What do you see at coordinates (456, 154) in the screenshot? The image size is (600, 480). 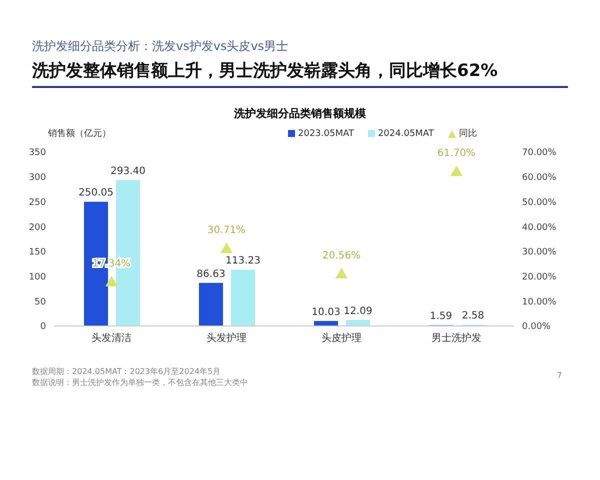 I see `data-label: 61.70%` at bounding box center [456, 154].